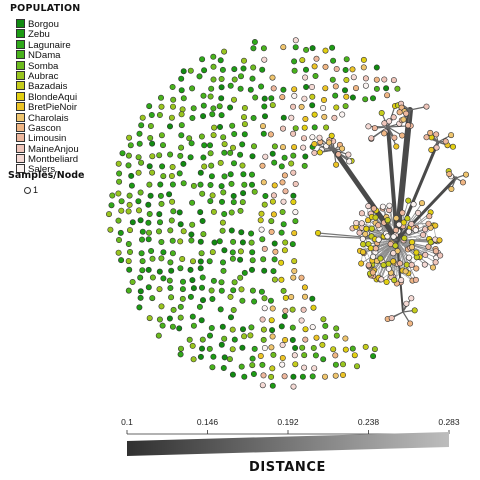 The height and width of the screenshot is (480, 480). I want to click on legend-item-ndama: NDama, so click(48, 55).